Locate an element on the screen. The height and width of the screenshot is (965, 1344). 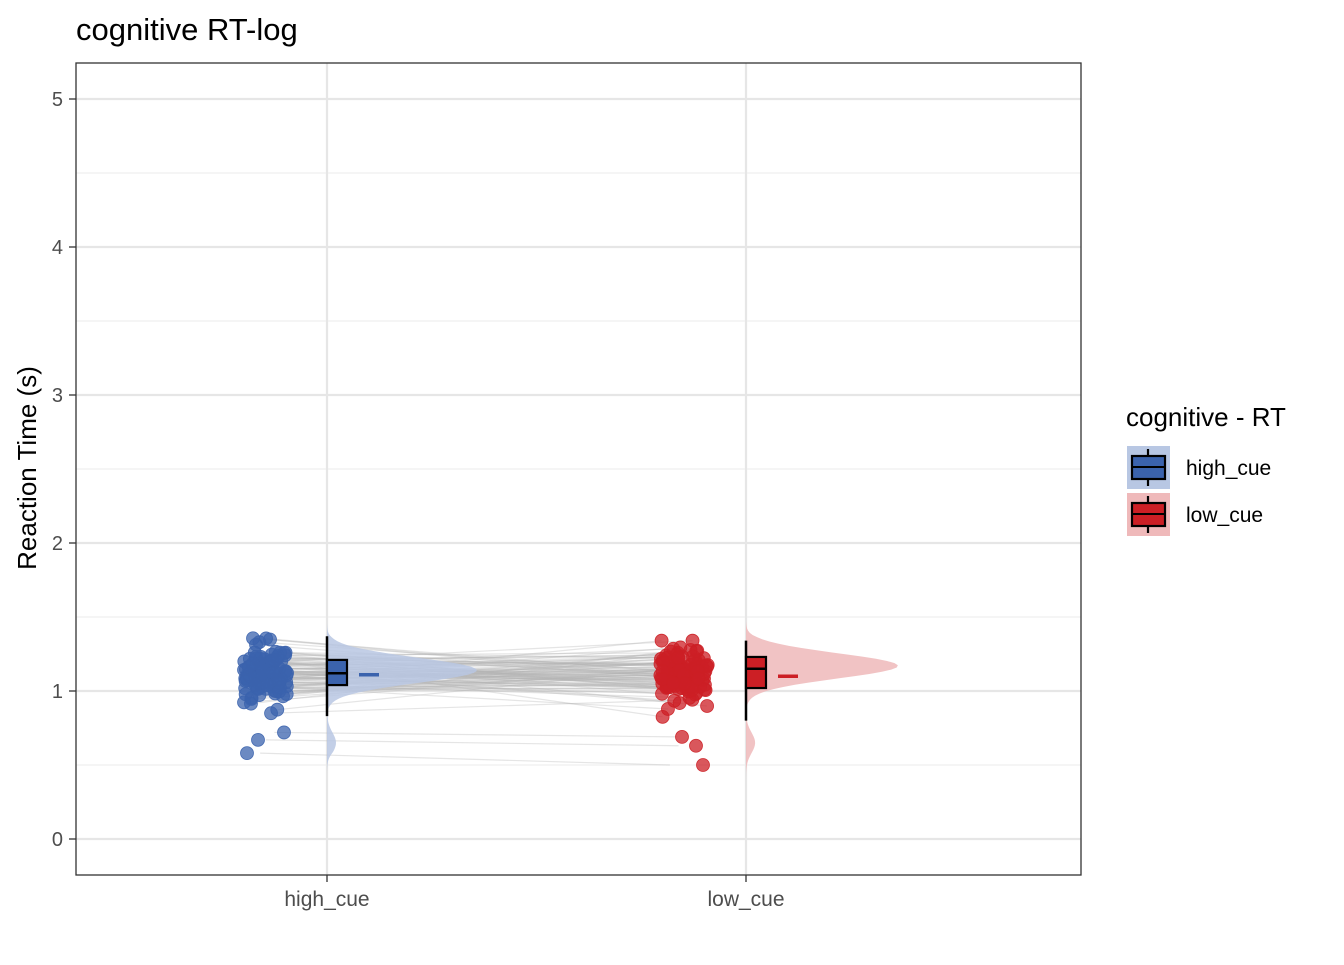
y-tick-label: 1 is located at coordinates (57, 692).